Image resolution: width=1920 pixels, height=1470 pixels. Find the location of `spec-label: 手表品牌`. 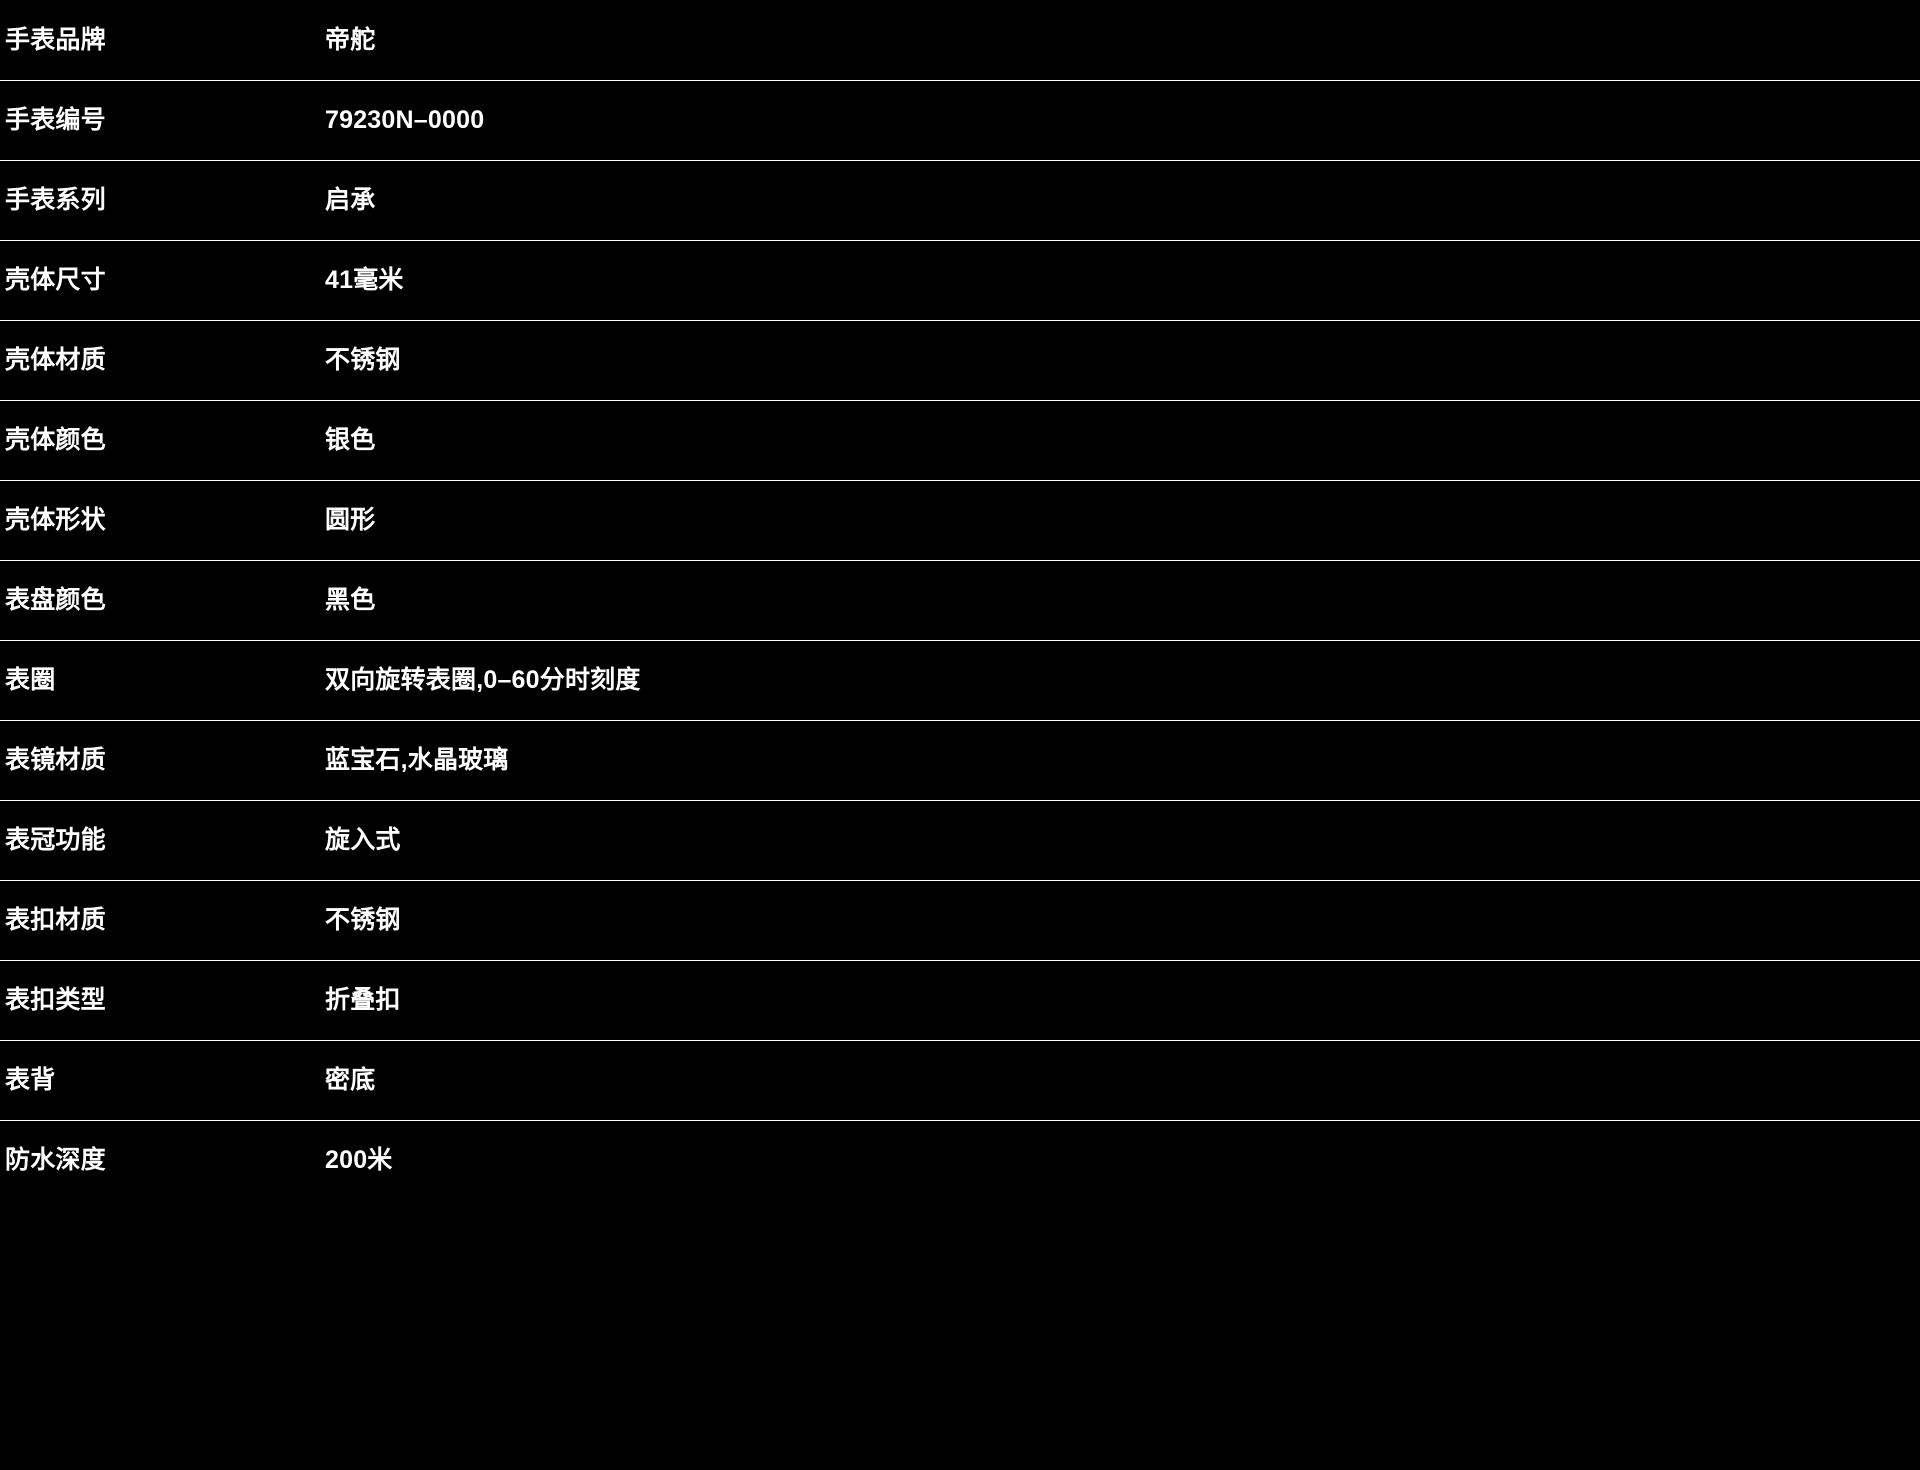

spec-label: 手表品牌 is located at coordinates (55, 40).